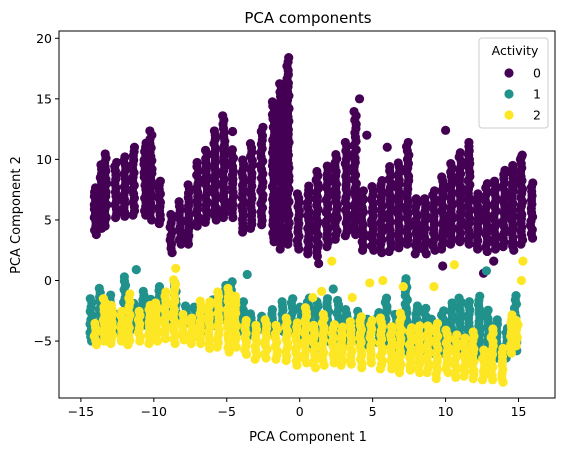  I want to click on x-tick-label: −5, so click(227, 411).